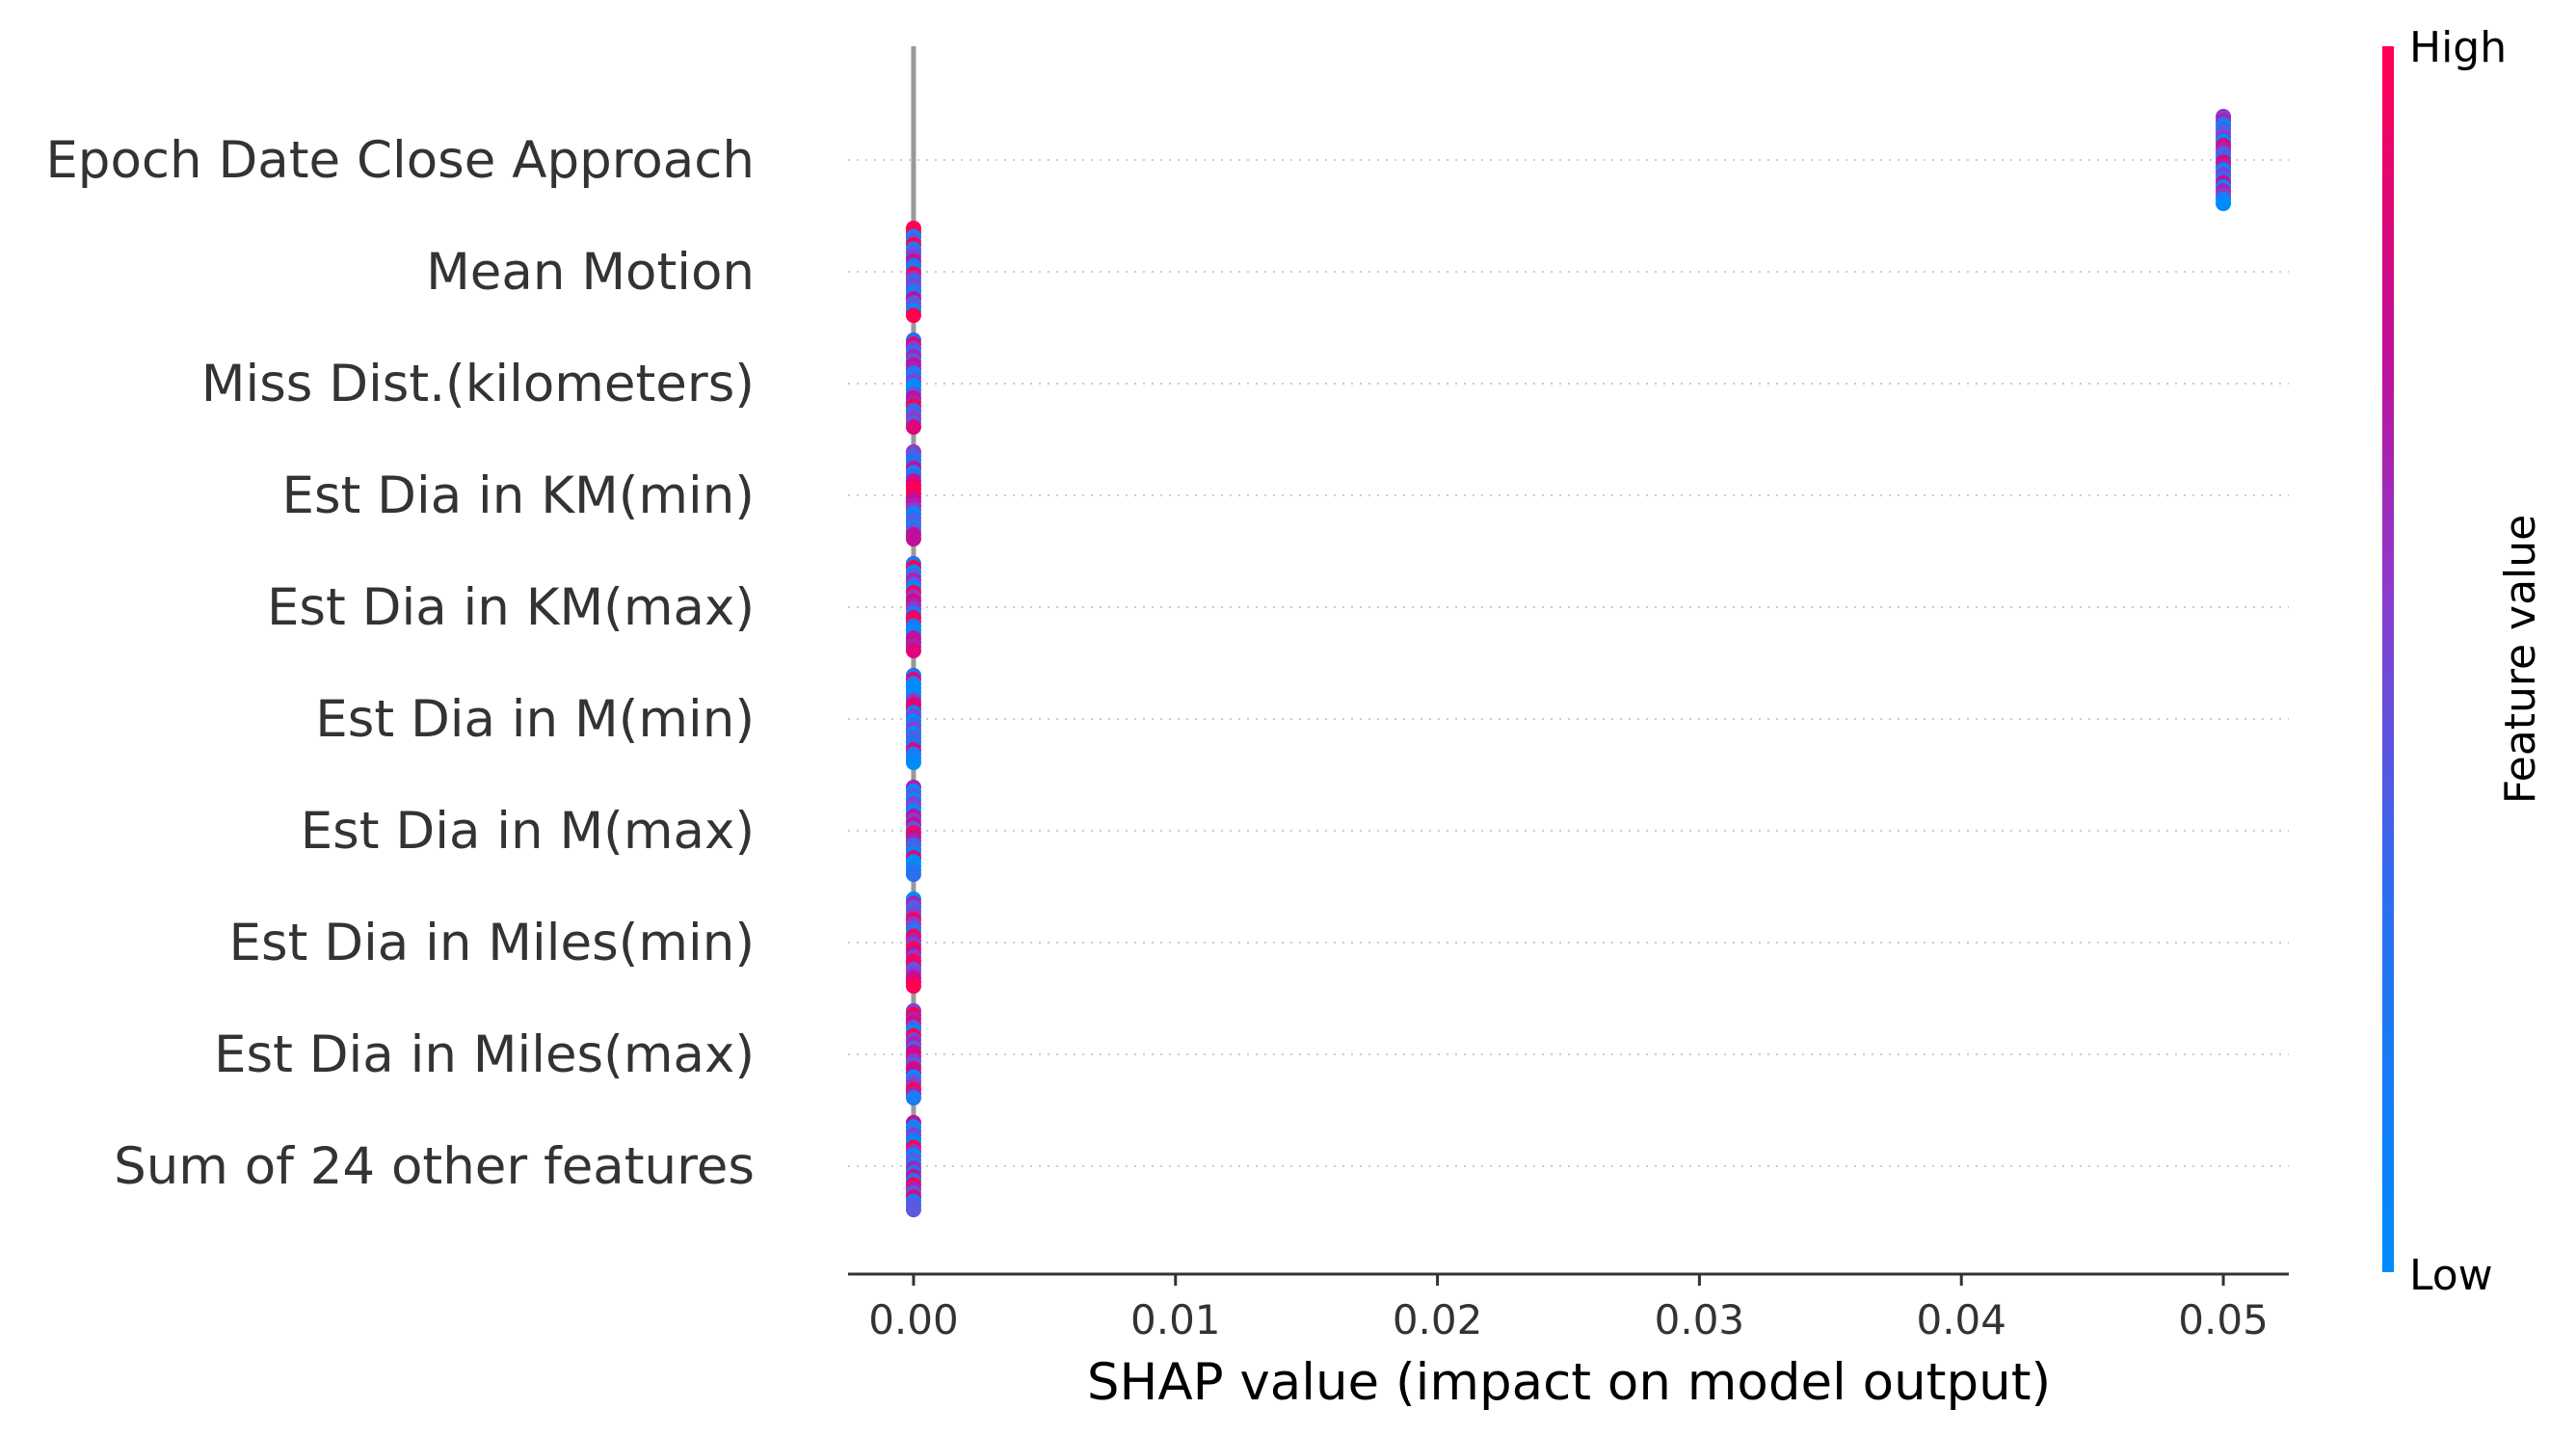 The width and height of the screenshot is (2576, 1436). I want to click on colorbar: High Low Feature value, so click(2463, 662).